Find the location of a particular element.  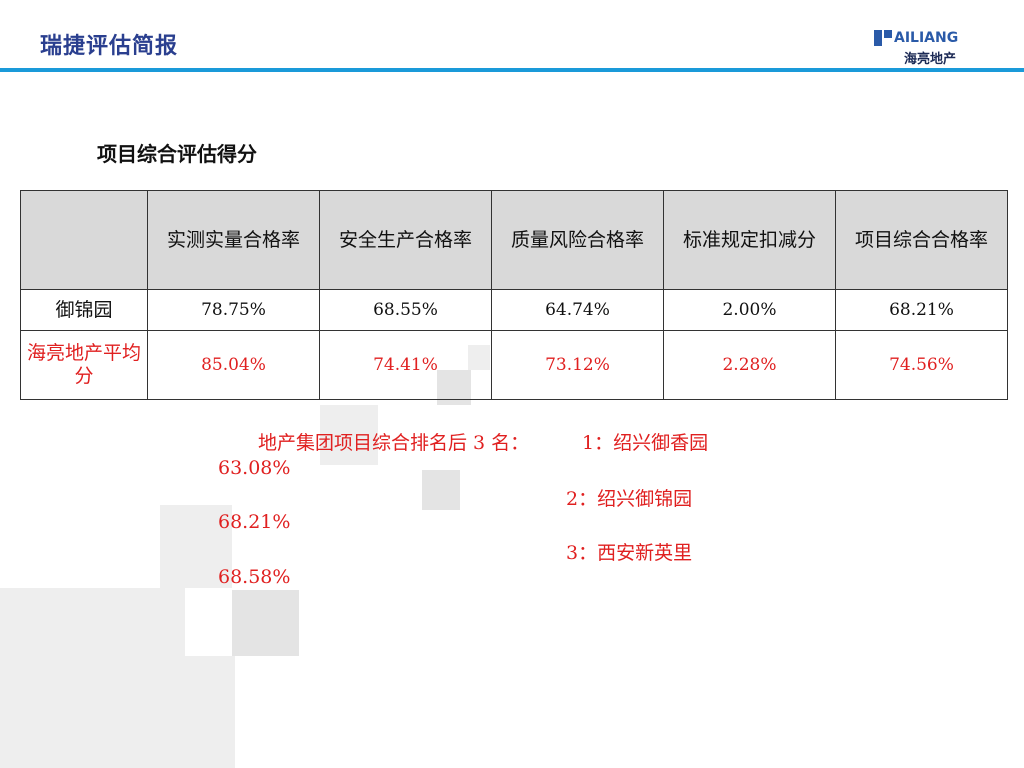

table-cell: 85.04% is located at coordinates (233, 365).